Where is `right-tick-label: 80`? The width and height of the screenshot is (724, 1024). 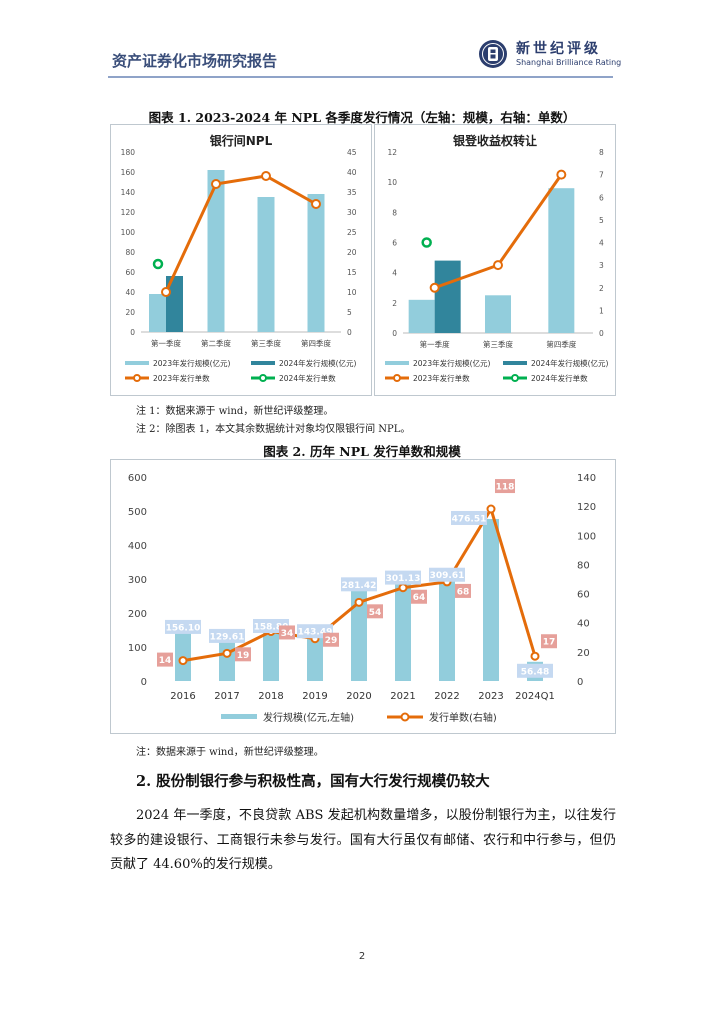
right-tick-label: 80 is located at coordinates (583, 565).